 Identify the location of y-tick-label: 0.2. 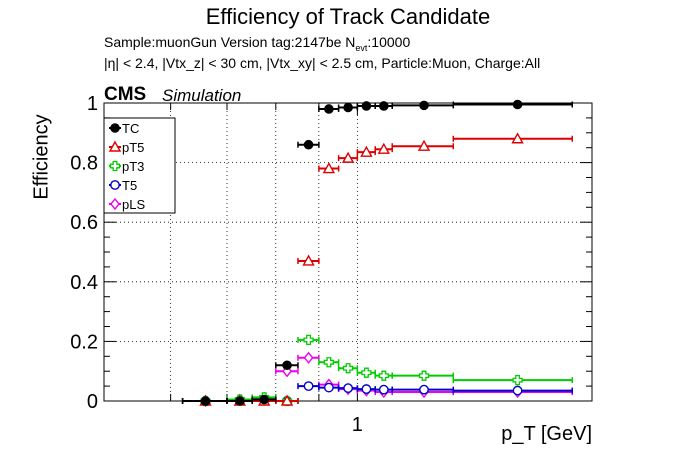
(84, 342).